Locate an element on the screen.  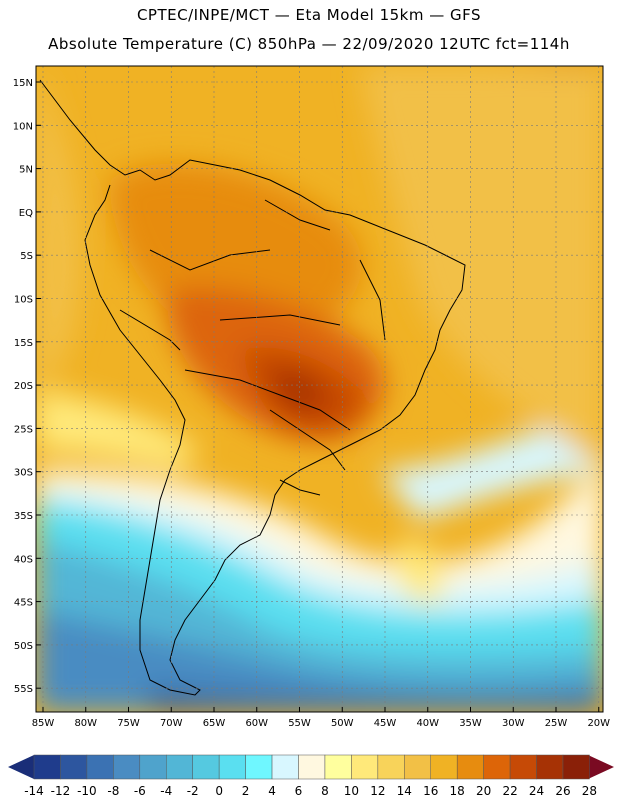
lat-tick-label: 10S is located at coordinates (23, 300).